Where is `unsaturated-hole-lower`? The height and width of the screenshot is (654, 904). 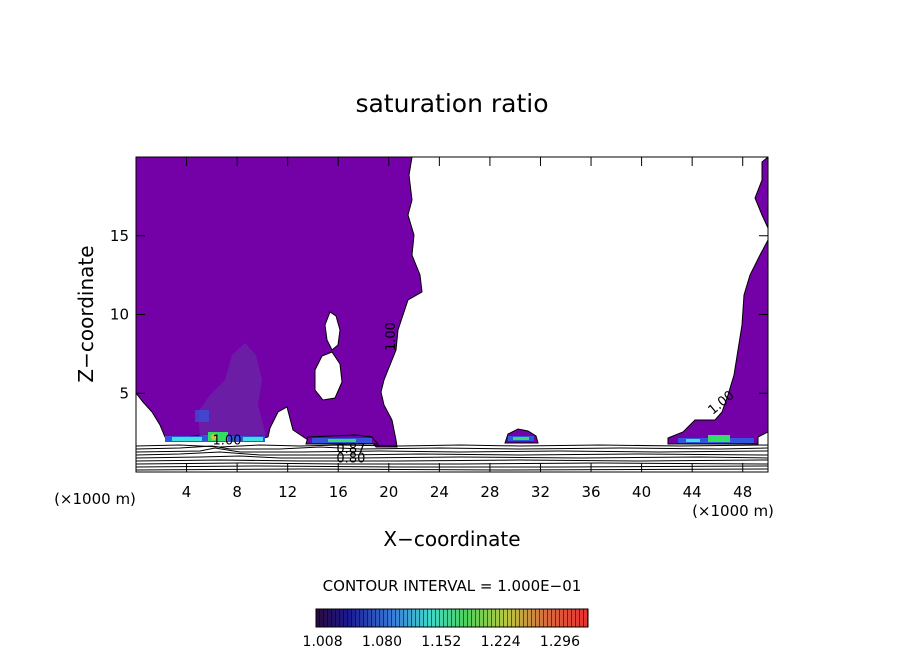
unsaturated-hole-lower is located at coordinates (328, 376).